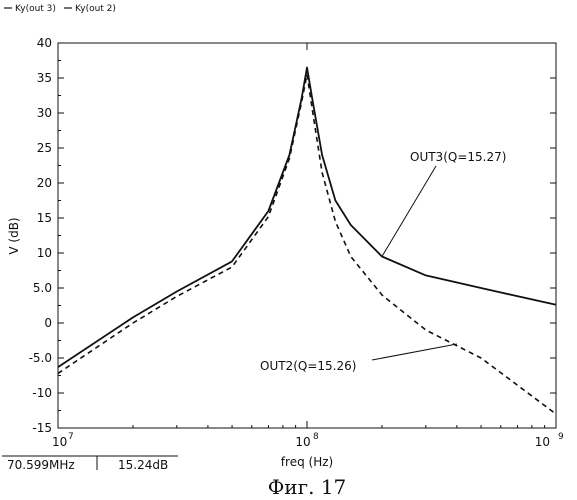  Describe the element at coordinates (42, 428) in the screenshot. I see `y-tick-label: -15` at that location.